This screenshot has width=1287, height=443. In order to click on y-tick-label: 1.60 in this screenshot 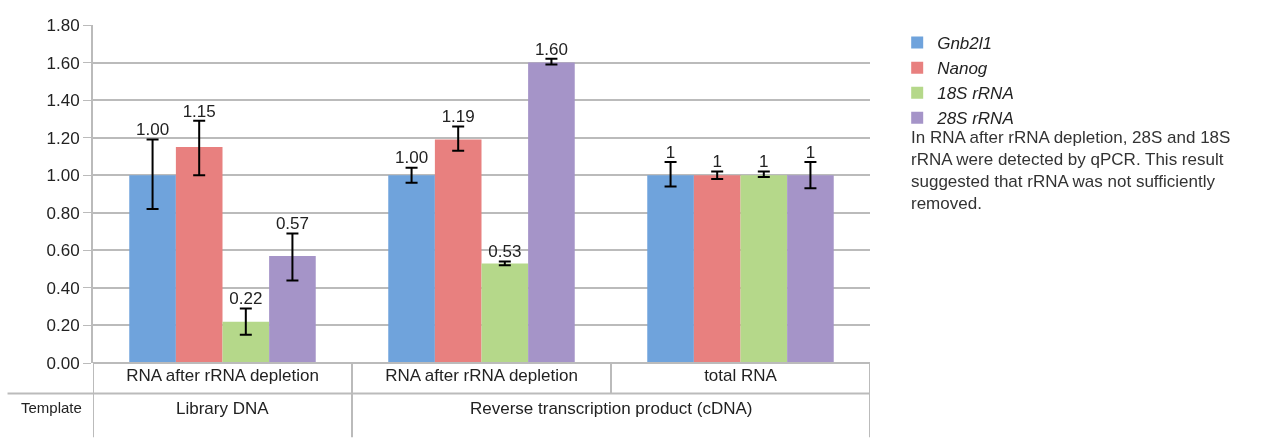, I will do `click(63, 63)`.